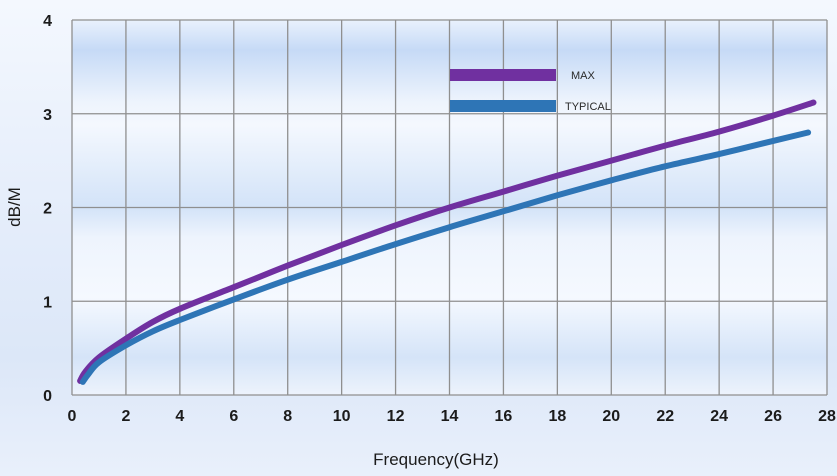 The width and height of the screenshot is (837, 476). I want to click on legend-label-typical: TYPICAL, so click(588, 107).